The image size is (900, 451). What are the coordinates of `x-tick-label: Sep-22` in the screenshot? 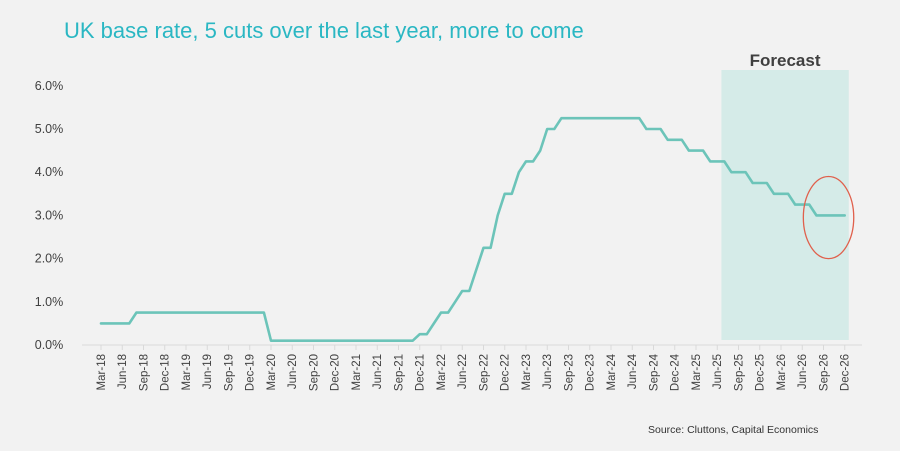 It's located at (484, 372).